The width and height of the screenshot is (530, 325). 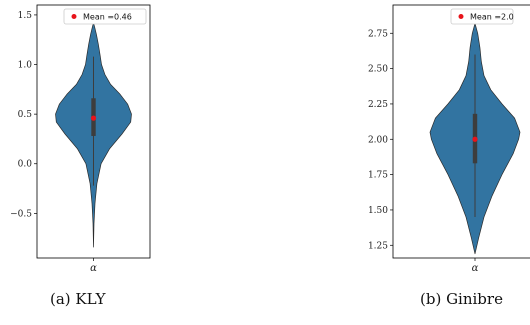 I want to click on y-tick-label: 1.0, so click(x=25, y=66).